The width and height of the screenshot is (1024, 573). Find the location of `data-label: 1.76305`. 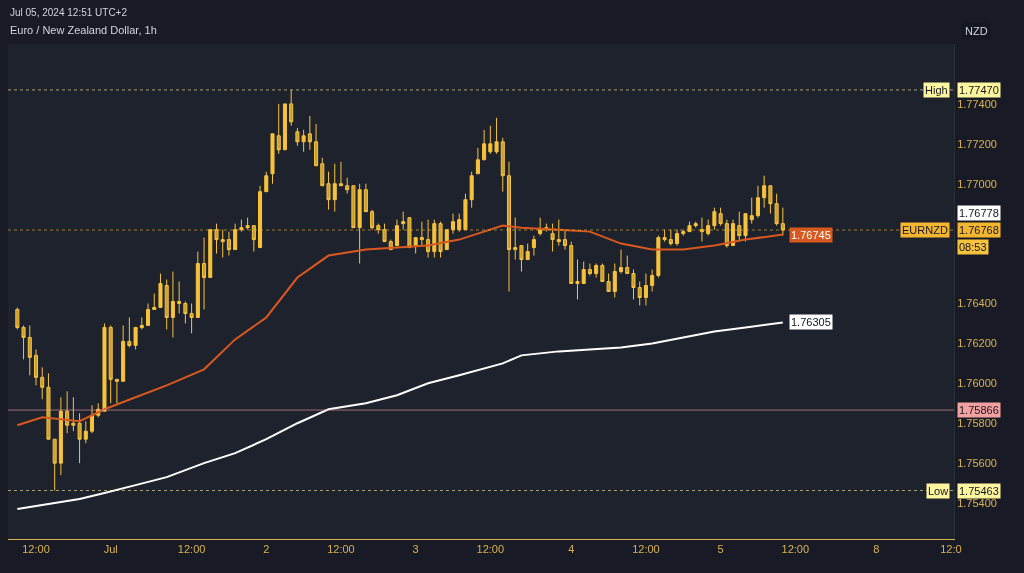

data-label: 1.76305 is located at coordinates (811, 322).